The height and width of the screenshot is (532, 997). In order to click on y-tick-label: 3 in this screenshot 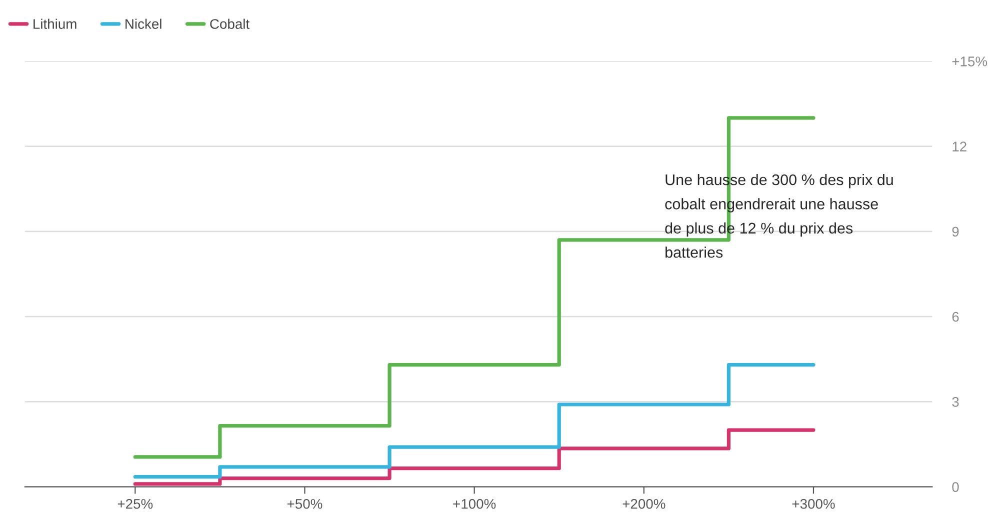, I will do `click(955, 401)`.